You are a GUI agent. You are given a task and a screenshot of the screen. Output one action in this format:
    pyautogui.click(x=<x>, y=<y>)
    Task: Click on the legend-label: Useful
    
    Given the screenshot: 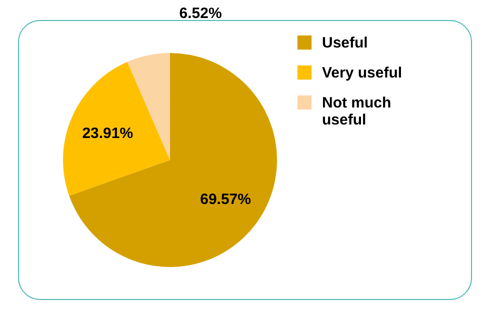 What is the action you would take?
    pyautogui.click(x=345, y=43)
    